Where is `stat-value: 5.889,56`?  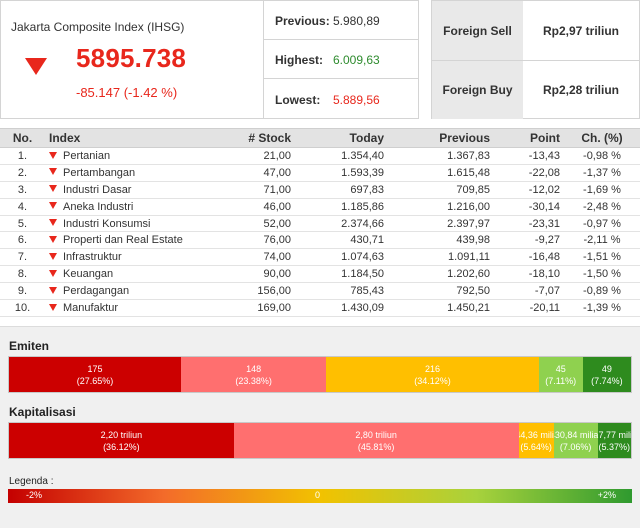
stat-value: 5.889,56 is located at coordinates (356, 100).